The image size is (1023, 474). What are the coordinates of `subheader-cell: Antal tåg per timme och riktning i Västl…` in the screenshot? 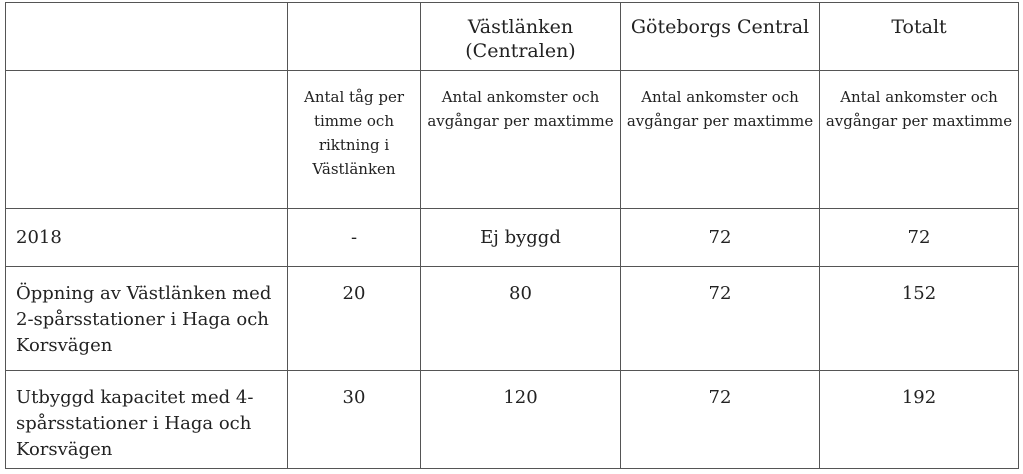 It's located at (354, 139).